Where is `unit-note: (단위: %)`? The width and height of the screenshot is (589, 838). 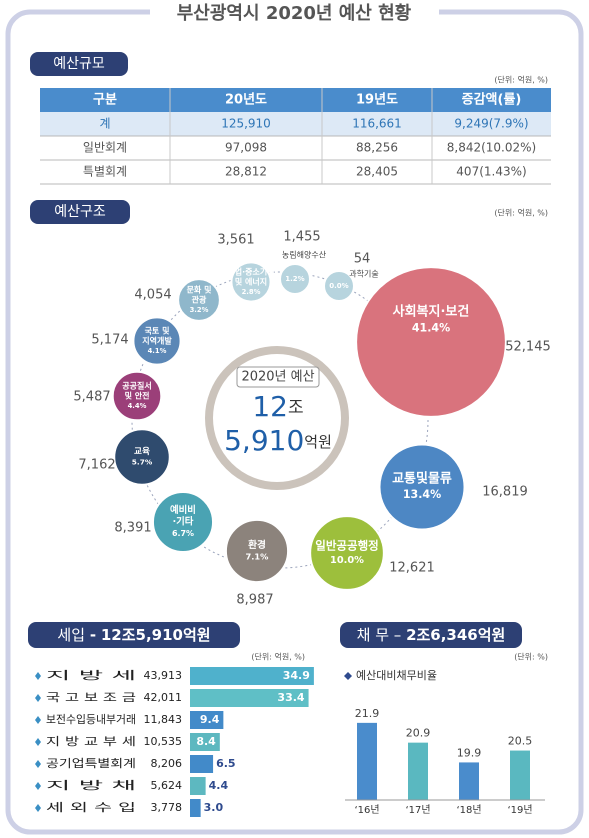 unit-note: (단위: %) is located at coordinates (531, 657).